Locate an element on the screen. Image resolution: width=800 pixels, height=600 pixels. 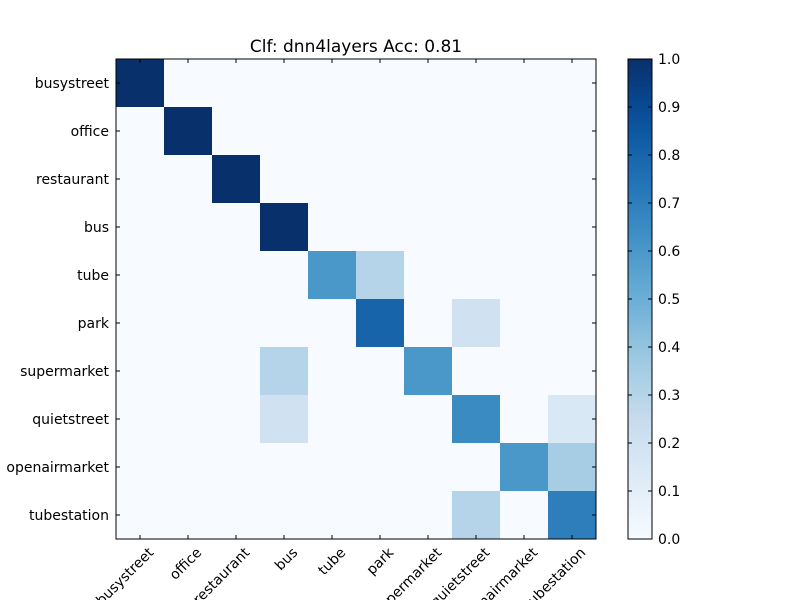
colorbar-tick-label: 0.8 is located at coordinates (669, 156).